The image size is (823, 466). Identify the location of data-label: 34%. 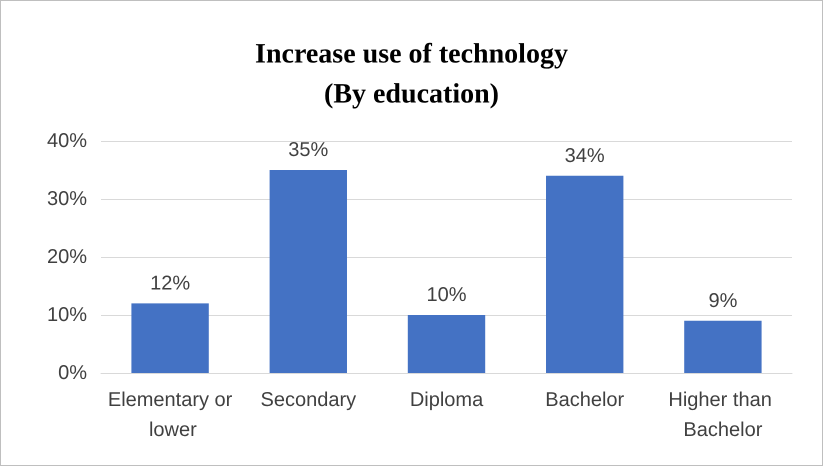
(584, 155).